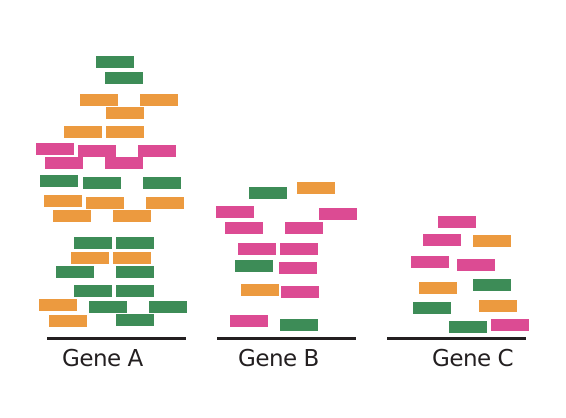  I want to click on gene-c-baseline, so click(456, 338).